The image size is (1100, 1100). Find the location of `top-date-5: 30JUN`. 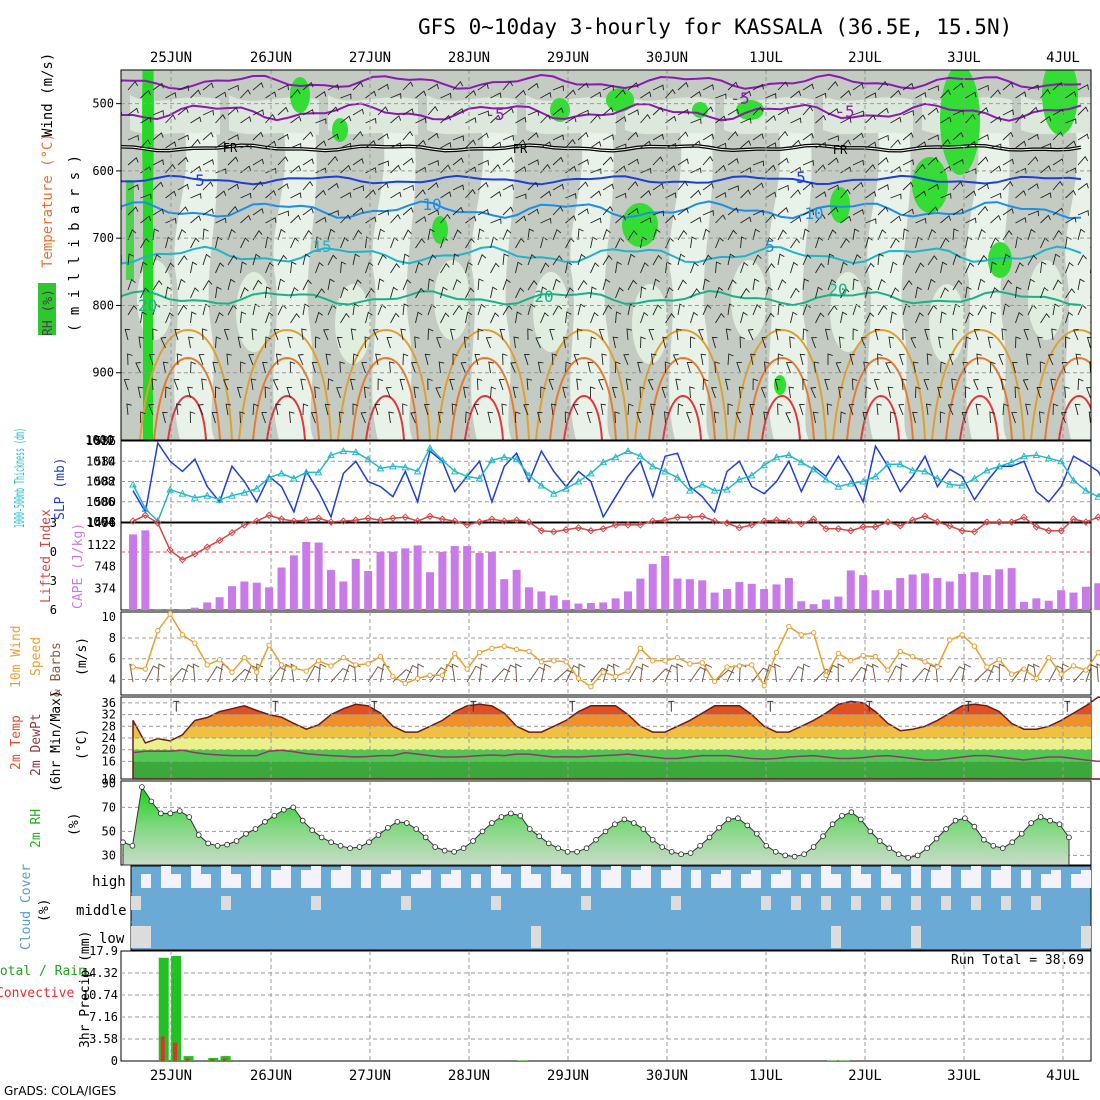

top-date-5: 30JUN is located at coordinates (667, 58).